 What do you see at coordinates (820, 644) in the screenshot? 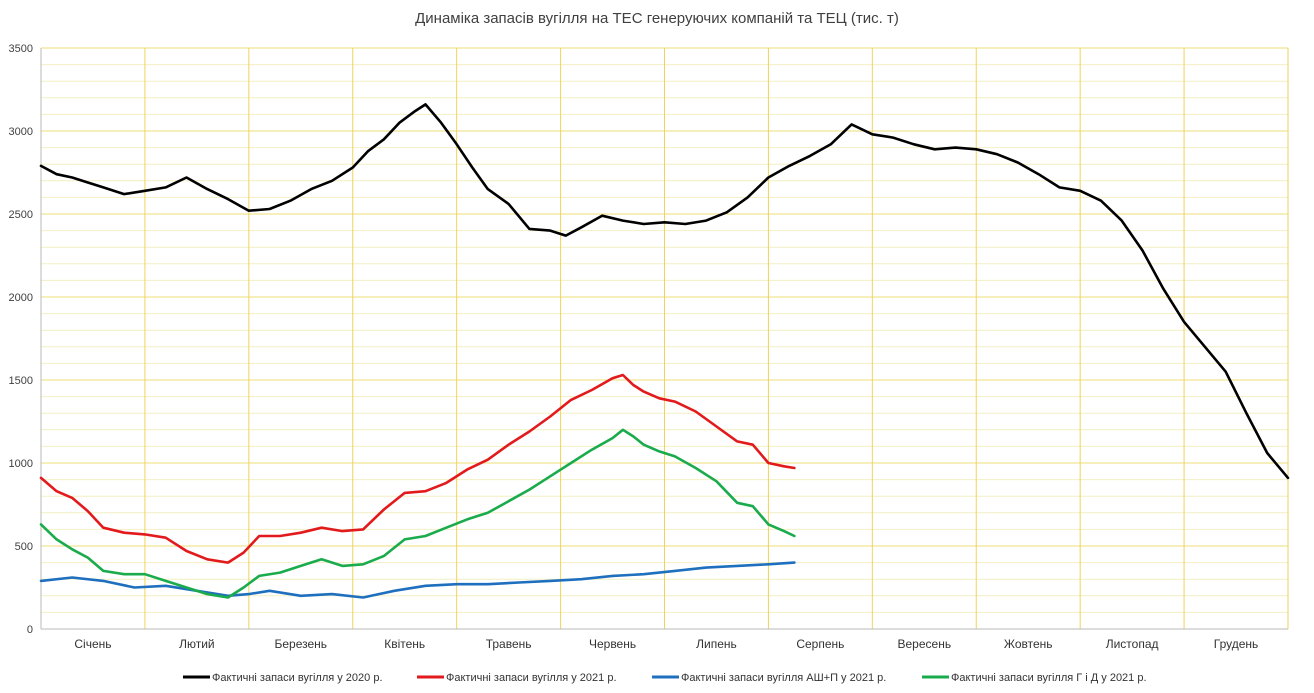
I see `x-tick-label: Серпень` at bounding box center [820, 644].